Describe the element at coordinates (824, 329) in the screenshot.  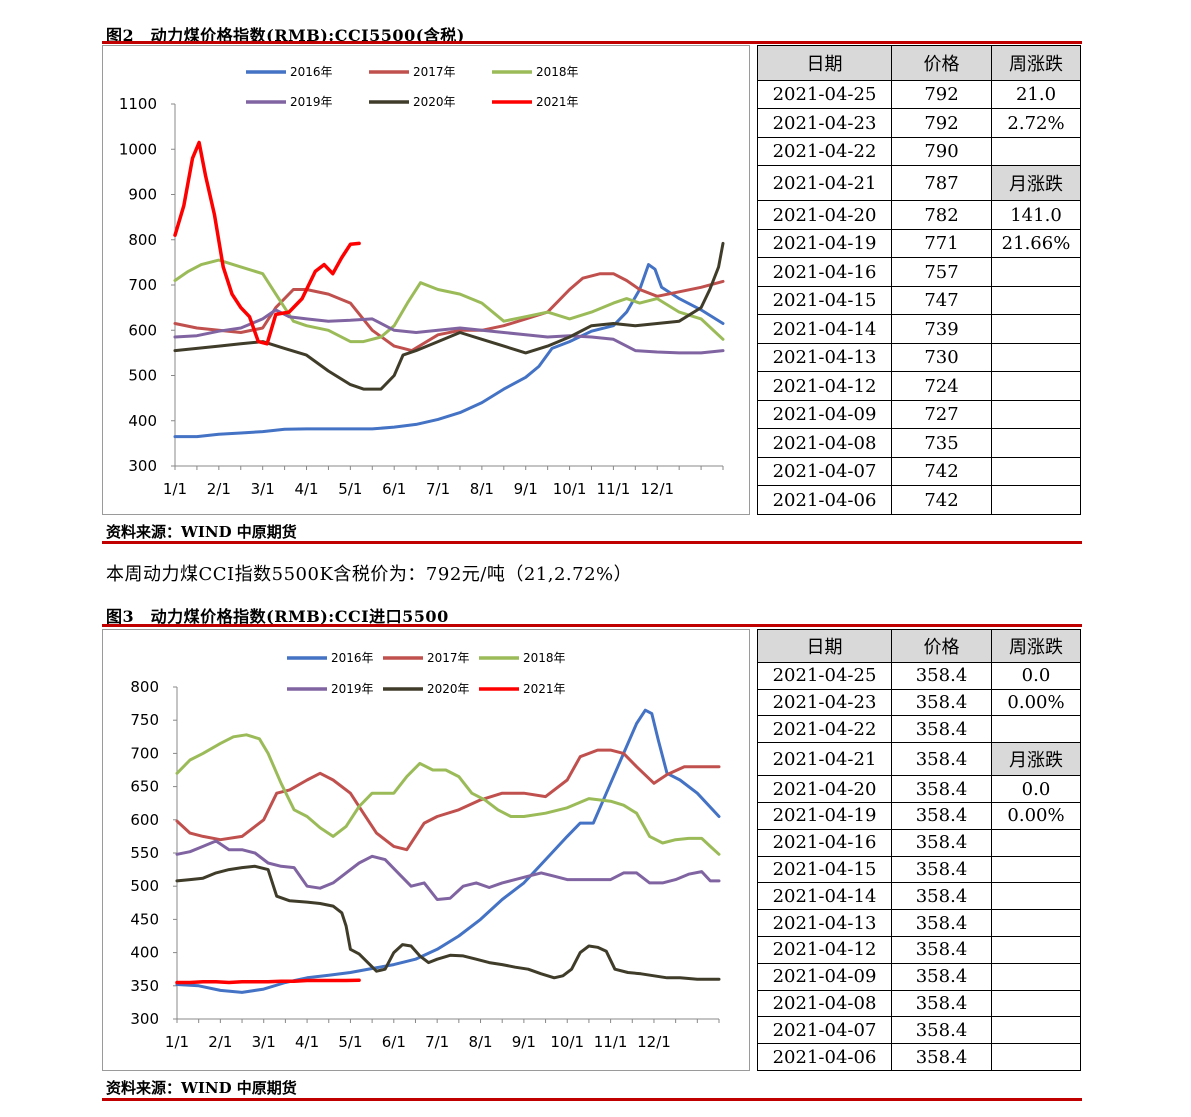
I see `table-cell: 2021-04-14` at that location.